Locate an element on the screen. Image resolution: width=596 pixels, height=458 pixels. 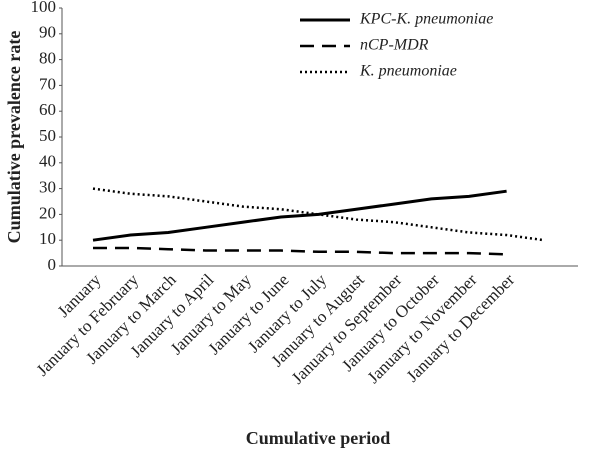
y-tick-label: 30 is located at coordinates (47, 187).